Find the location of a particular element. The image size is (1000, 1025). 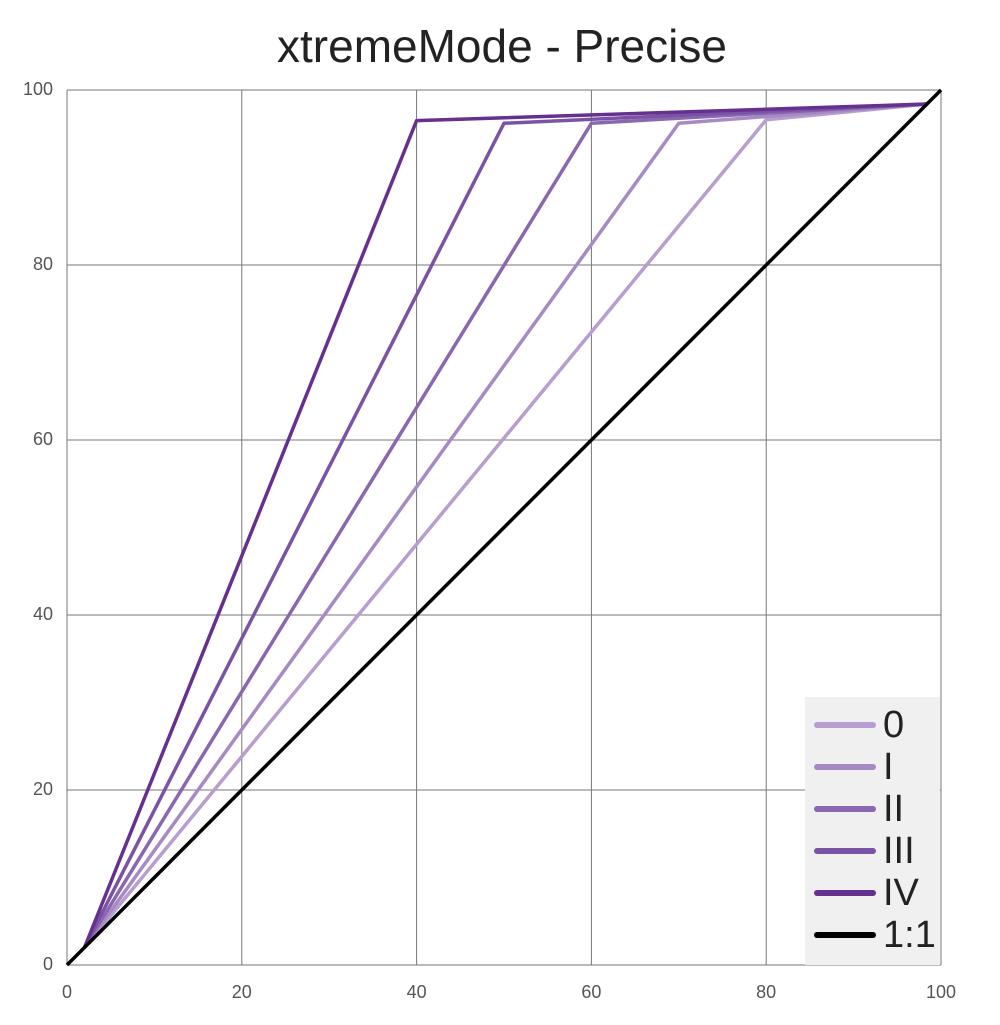

x-tick-label: 80 is located at coordinates (766, 992).